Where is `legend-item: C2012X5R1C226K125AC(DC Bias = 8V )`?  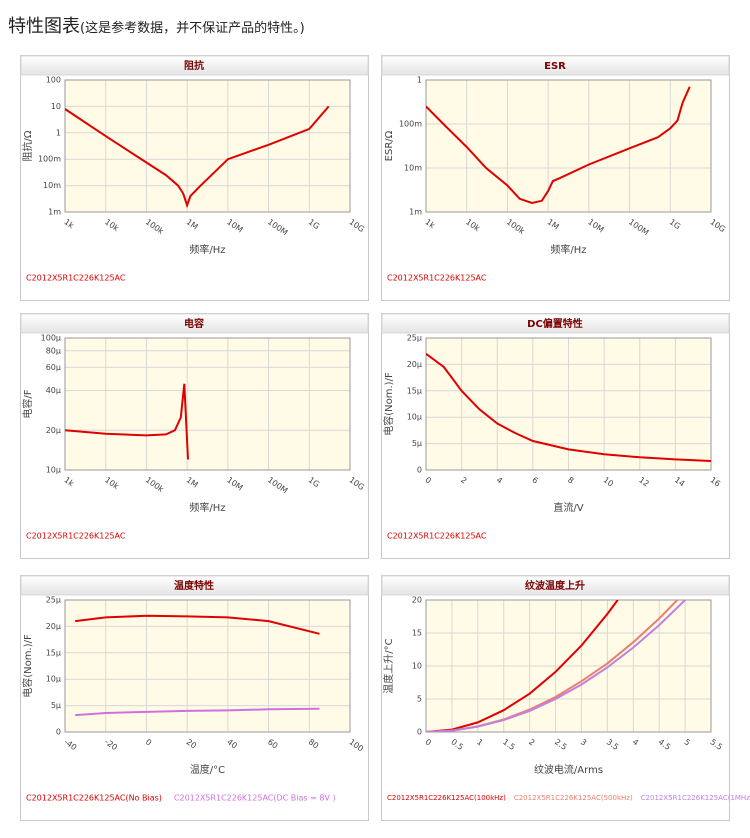 legend-item: C2012X5R1C226K125AC(DC Bias = 8V ) is located at coordinates (255, 798).